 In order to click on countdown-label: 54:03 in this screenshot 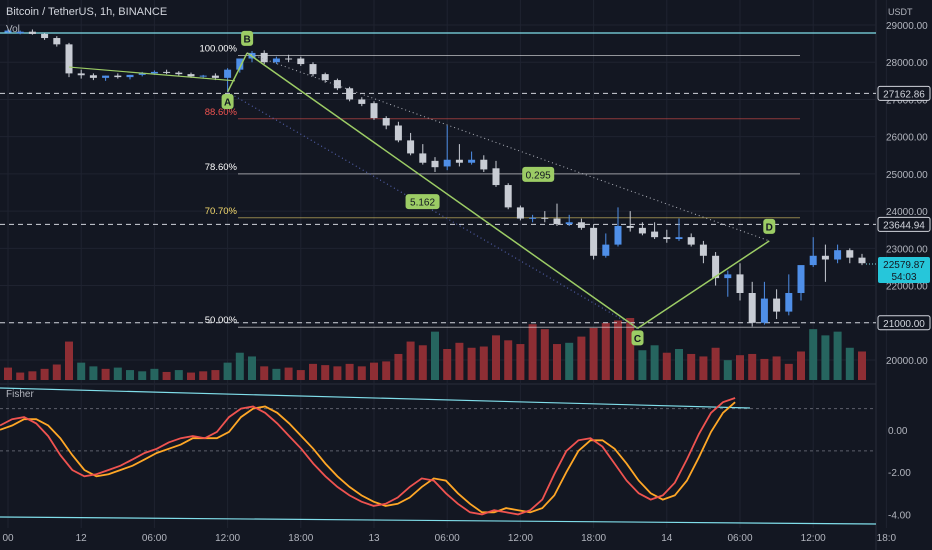, I will do `click(903, 277)`.